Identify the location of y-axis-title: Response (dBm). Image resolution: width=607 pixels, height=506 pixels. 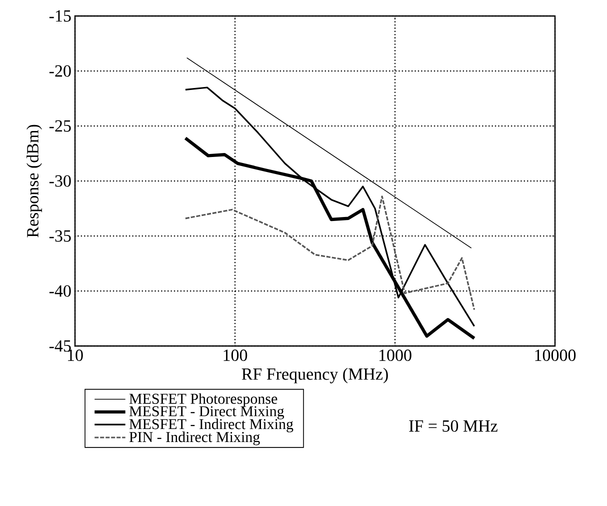
(34, 181).